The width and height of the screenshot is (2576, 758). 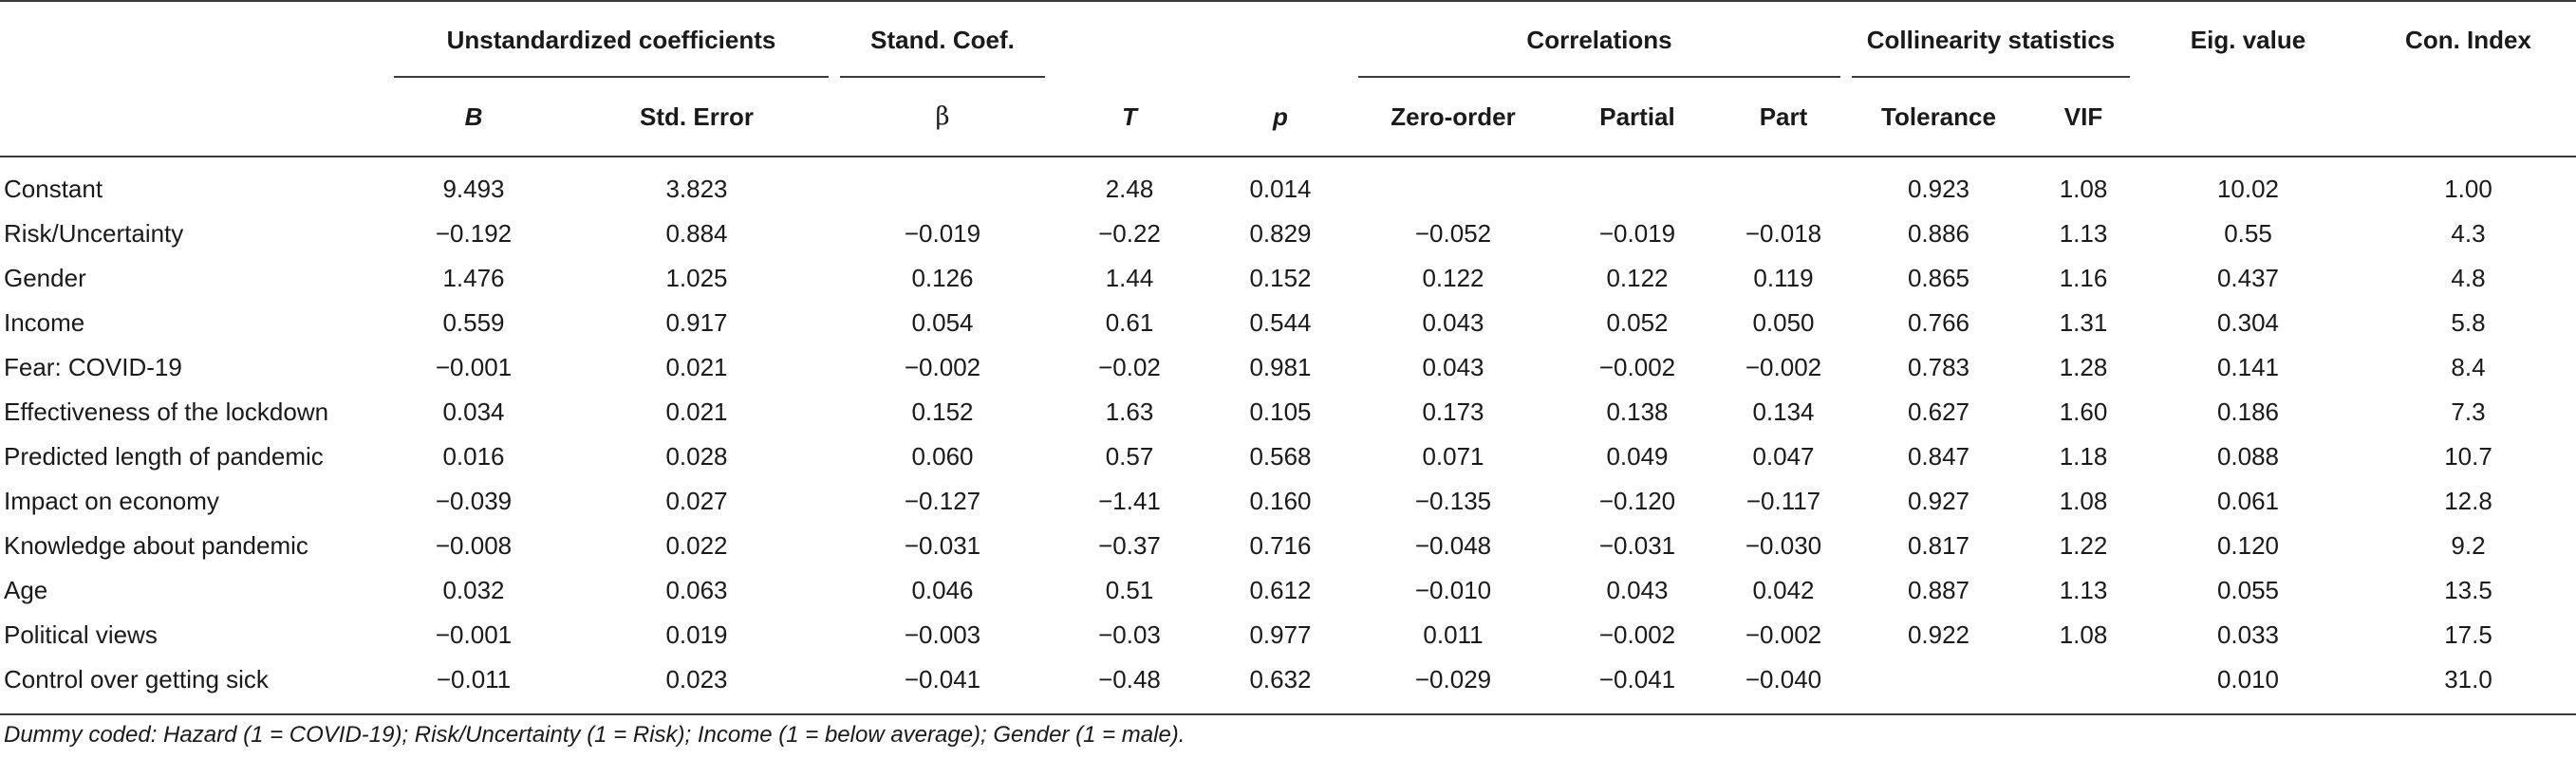 I want to click on cell-std-error: 0.021, so click(x=696, y=367).